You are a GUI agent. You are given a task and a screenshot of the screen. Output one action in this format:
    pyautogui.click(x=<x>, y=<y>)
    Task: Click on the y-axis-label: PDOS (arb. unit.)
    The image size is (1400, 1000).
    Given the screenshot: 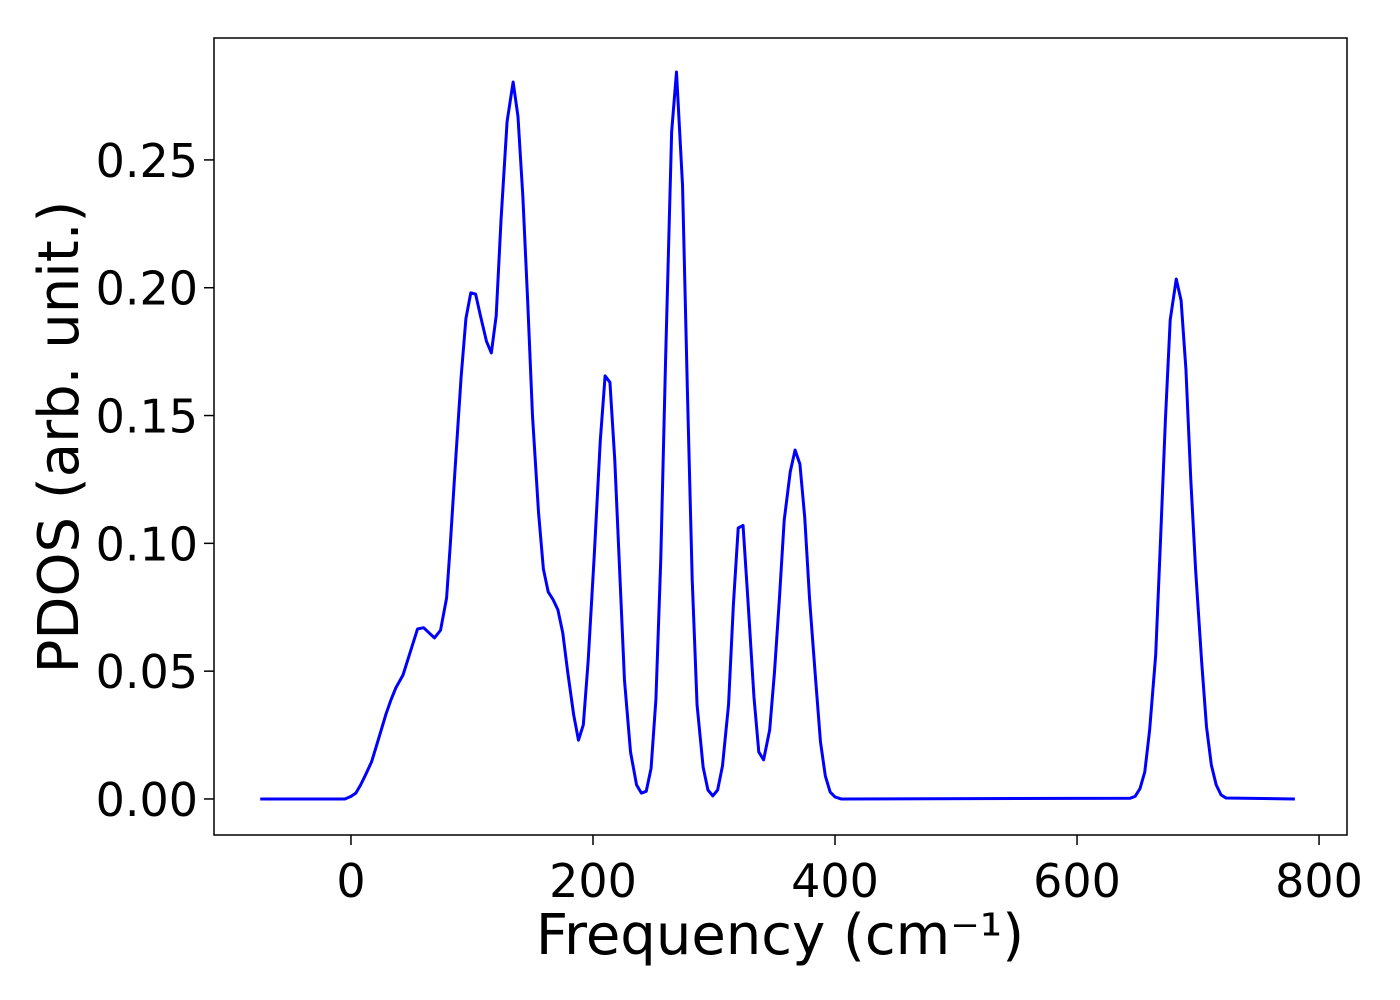 What is the action you would take?
    pyautogui.click(x=59, y=437)
    